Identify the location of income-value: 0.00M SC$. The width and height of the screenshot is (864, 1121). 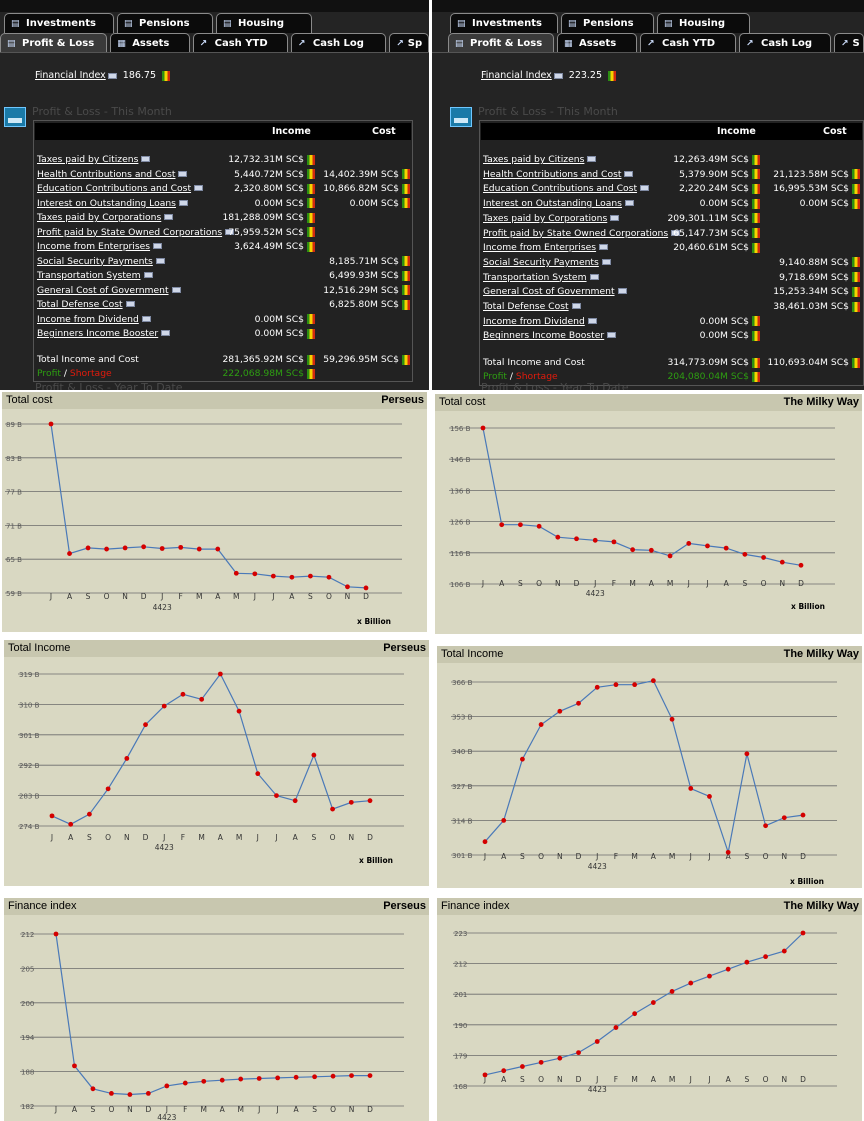
(730, 203).